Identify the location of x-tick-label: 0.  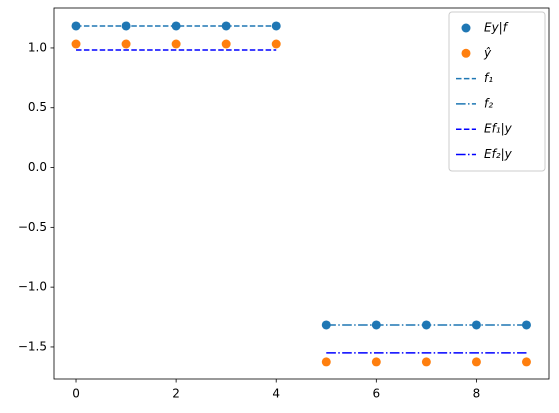
(76, 394).